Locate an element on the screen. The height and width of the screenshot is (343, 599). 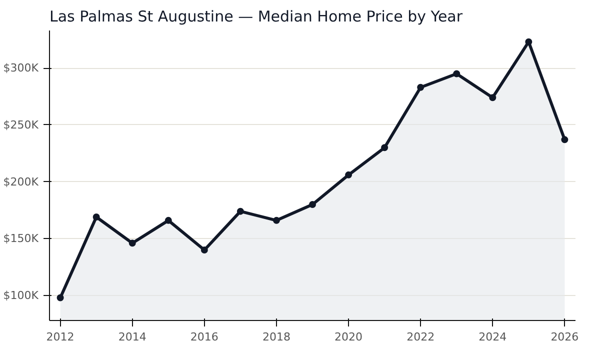
x-tick-label: 2020 is located at coordinates (348, 336).